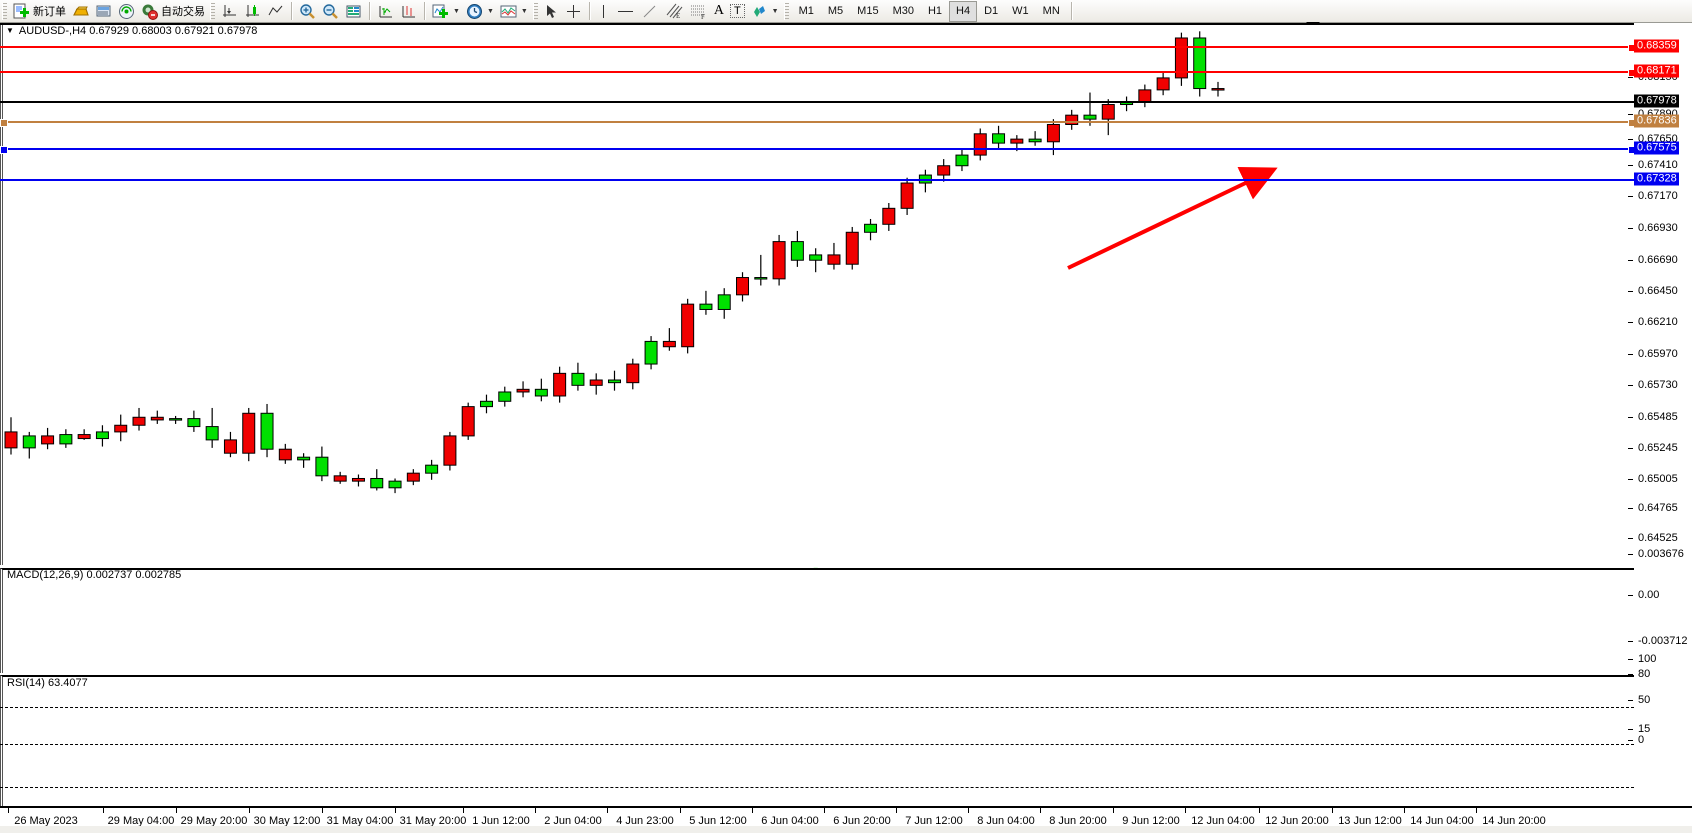 The width and height of the screenshot is (1692, 835). I want to click on time-scale-label: 14 Jun 20:00, so click(1514, 821).